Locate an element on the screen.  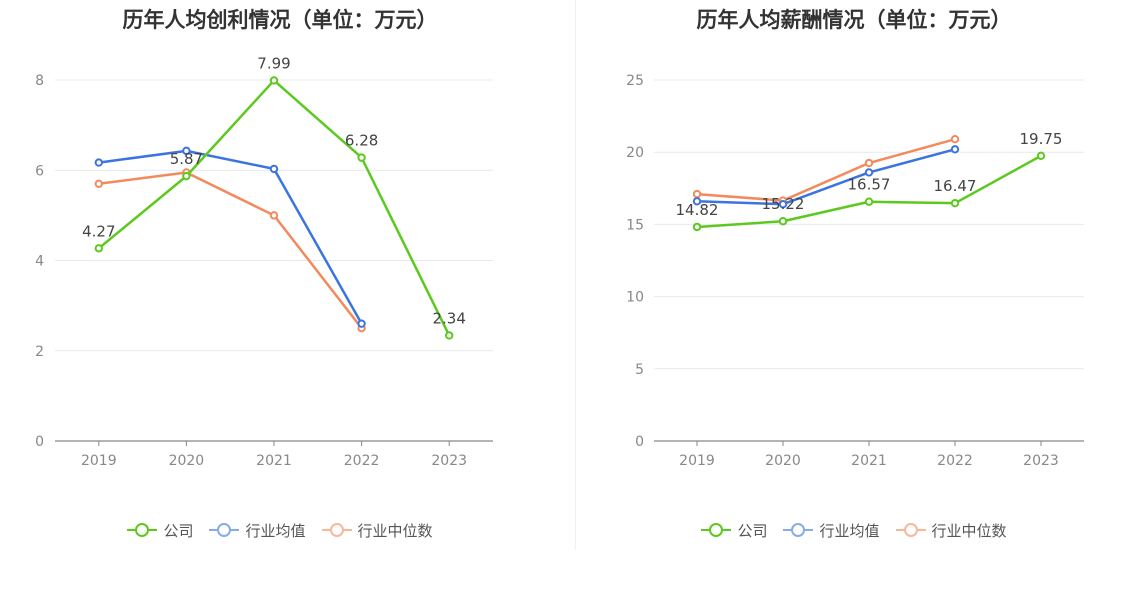
chart-title: 历年人均创利情况（单位：万元） is located at coordinates (280, 20).